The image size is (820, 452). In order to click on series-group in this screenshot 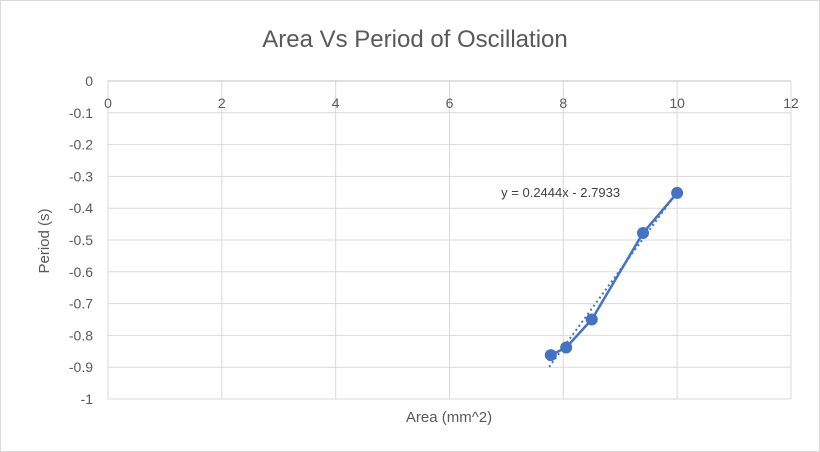, I will do `click(614, 277)`.